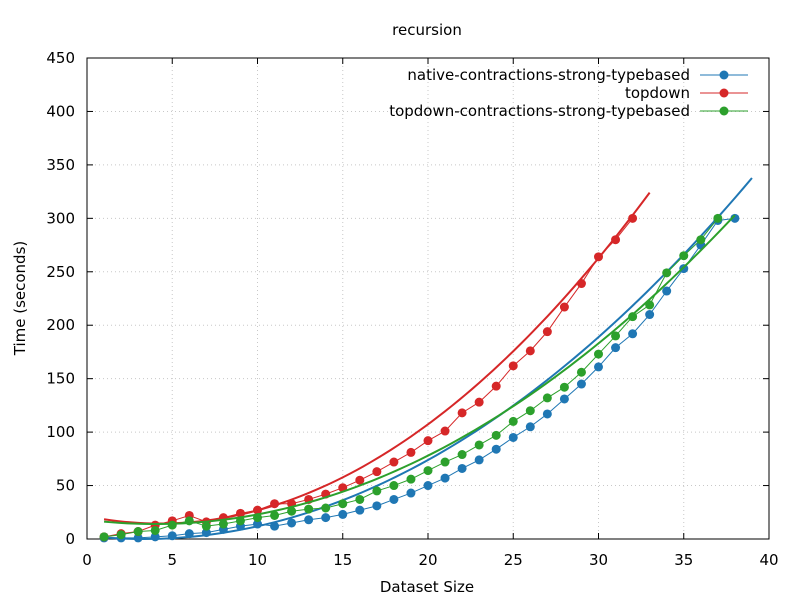 This screenshot has height=600, width=800. I want to click on legend-label: topdown-contractions-strong-typebased, so click(539, 111).